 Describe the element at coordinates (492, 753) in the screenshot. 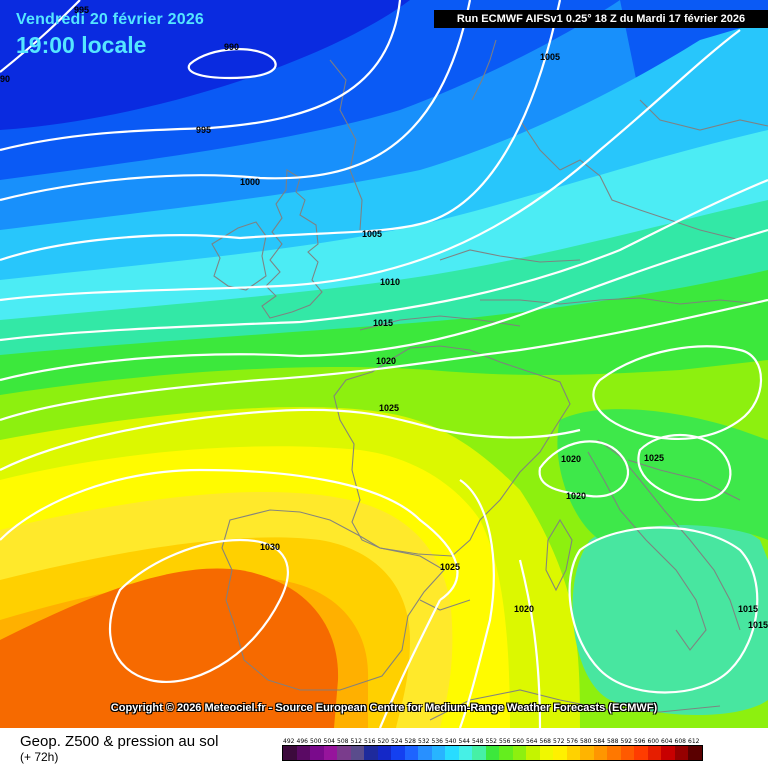

I see `legend-swatches` at that location.